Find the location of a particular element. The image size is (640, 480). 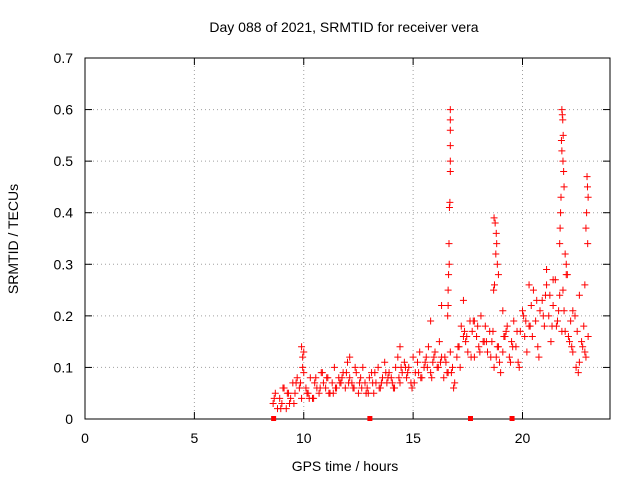

y-tick-label: 0.2 is located at coordinates (64, 316).